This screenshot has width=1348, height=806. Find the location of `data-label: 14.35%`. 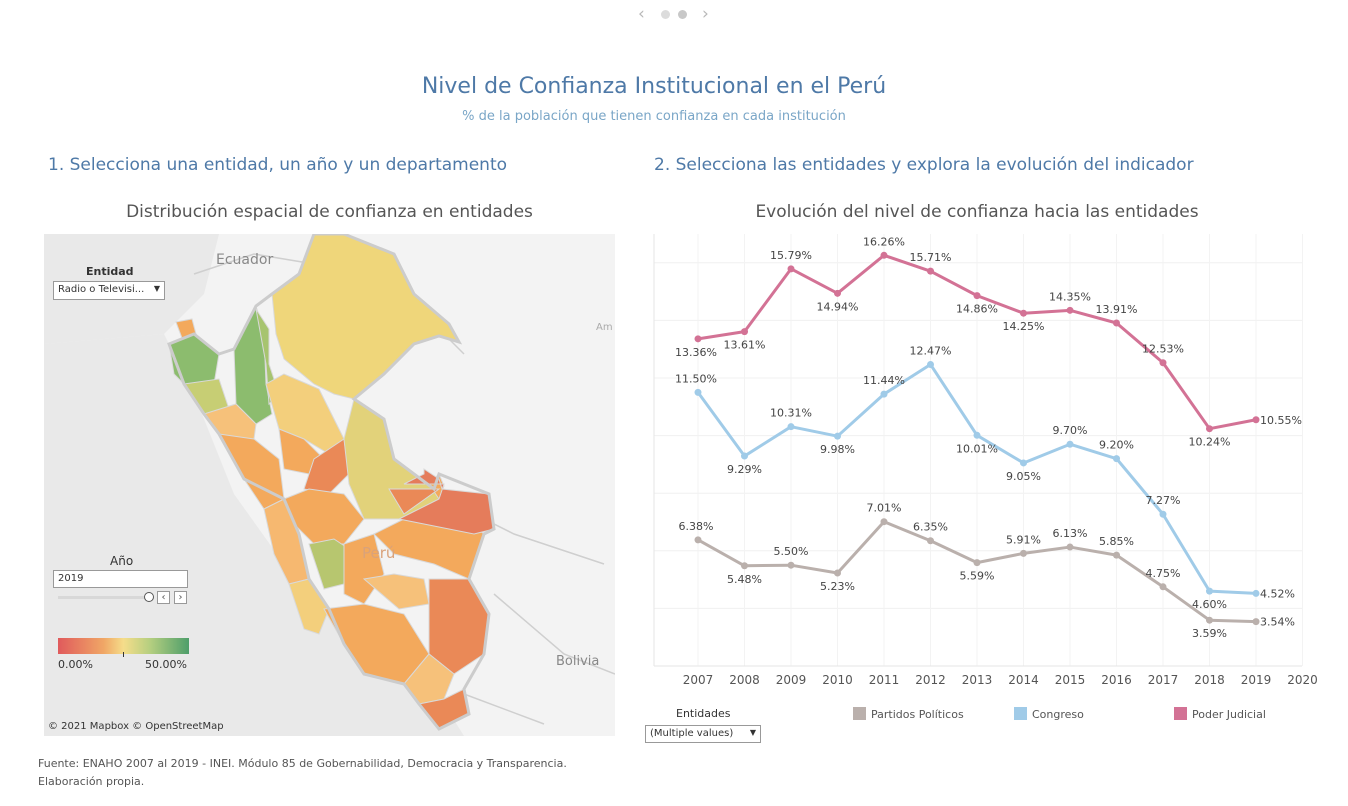

data-label: 14.35% is located at coordinates (1070, 296).